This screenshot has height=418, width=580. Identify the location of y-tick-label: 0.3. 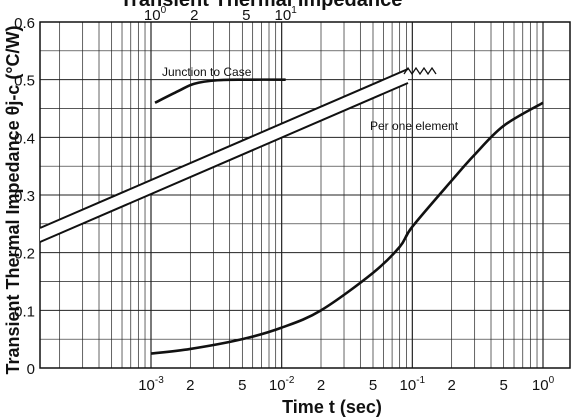
(24, 196).